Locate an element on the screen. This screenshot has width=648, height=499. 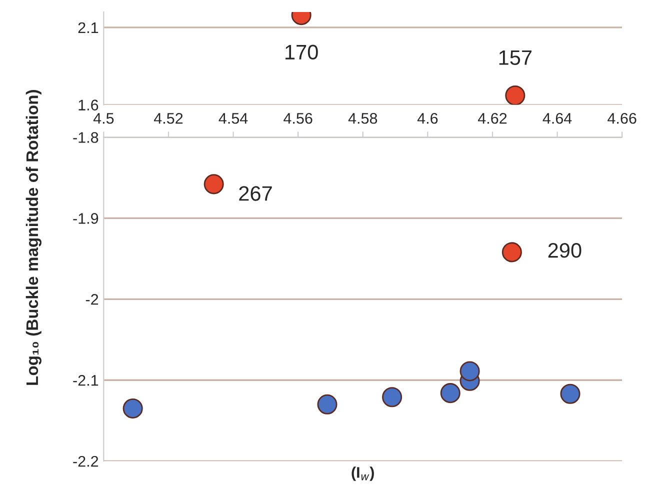
x-axis-title: (I$_{w}$) is located at coordinates (363, 473).